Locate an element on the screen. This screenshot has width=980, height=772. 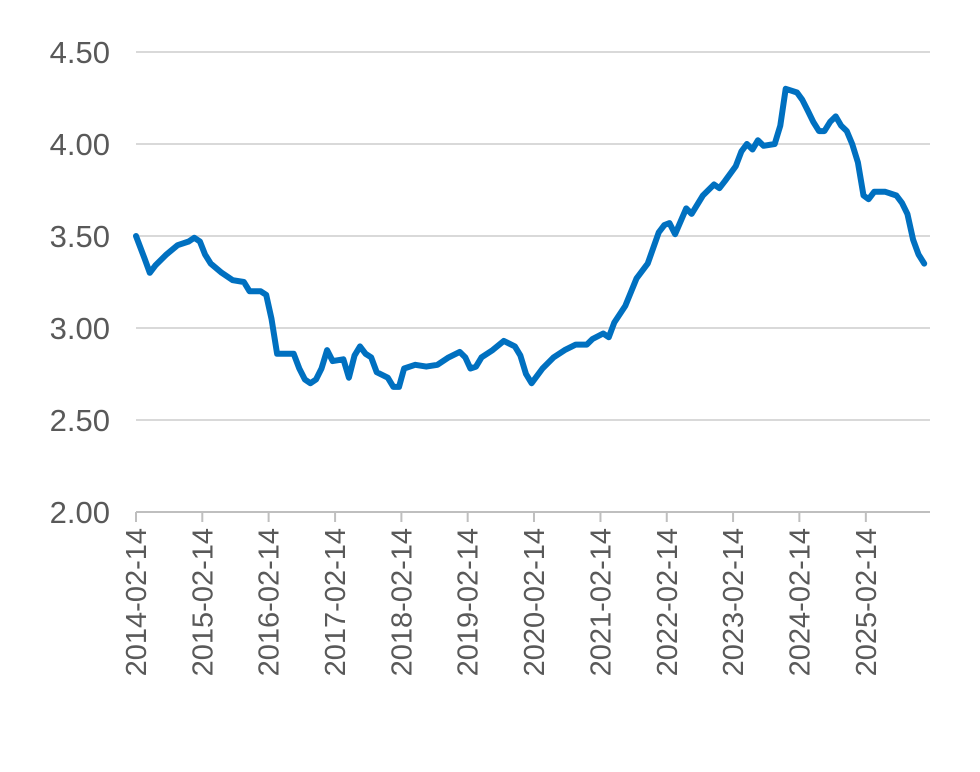
y-tick-label: 4.00 is located at coordinates (80, 144).